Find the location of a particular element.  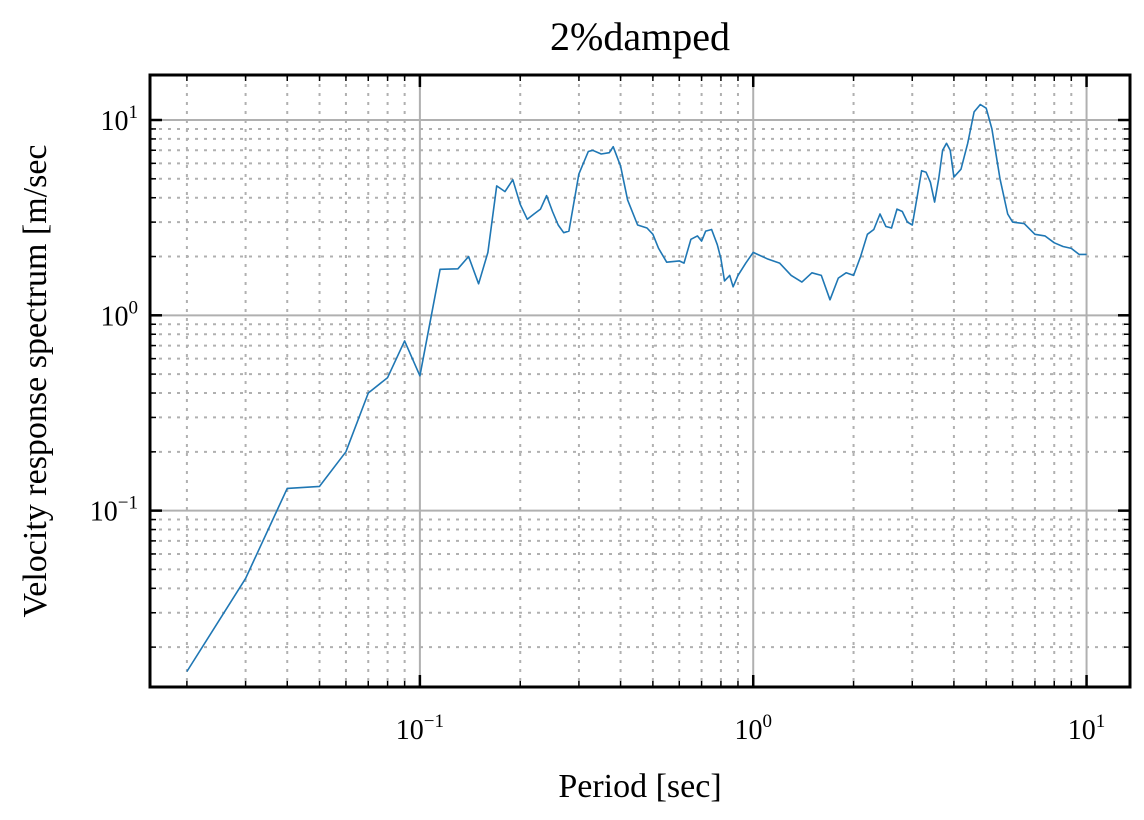

x-tick-label: 10⁻¹ is located at coordinates (420, 728).